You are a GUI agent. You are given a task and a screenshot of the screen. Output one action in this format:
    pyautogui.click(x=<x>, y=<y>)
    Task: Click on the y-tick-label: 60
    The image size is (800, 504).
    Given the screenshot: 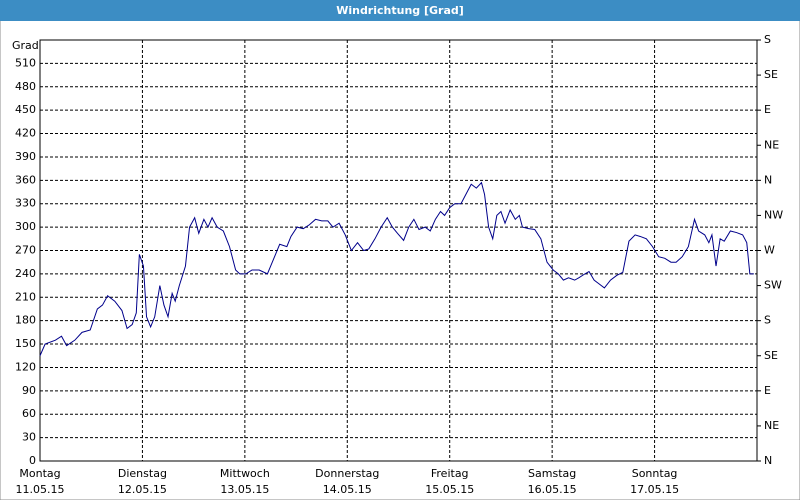 What is the action you would take?
    pyautogui.click(x=29, y=413)
    